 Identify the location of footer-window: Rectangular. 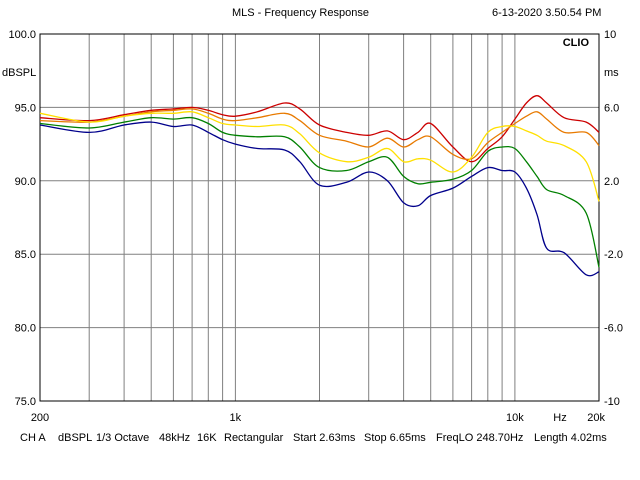
(254, 438).